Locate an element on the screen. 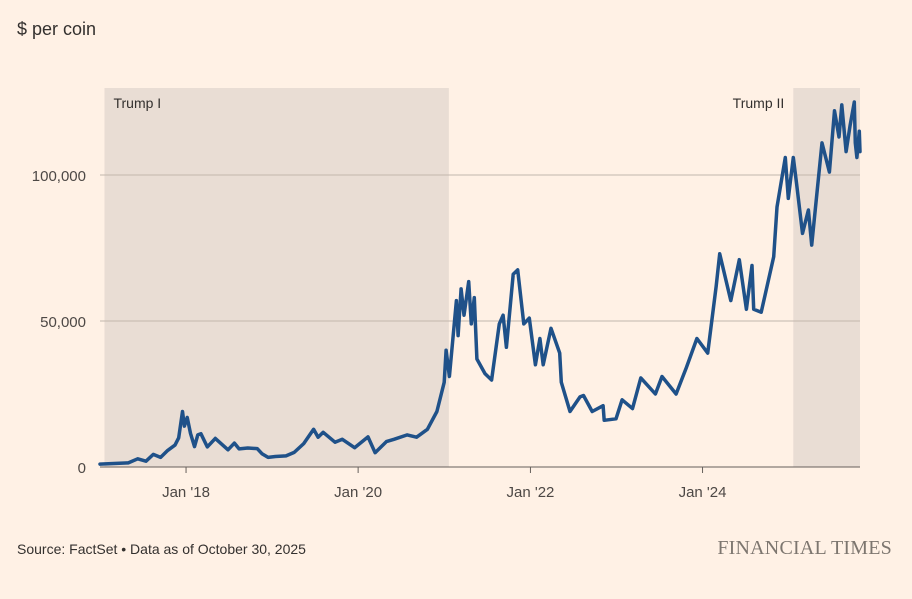 This screenshot has height=599, width=912. period-label: Trump II is located at coordinates (759, 103).